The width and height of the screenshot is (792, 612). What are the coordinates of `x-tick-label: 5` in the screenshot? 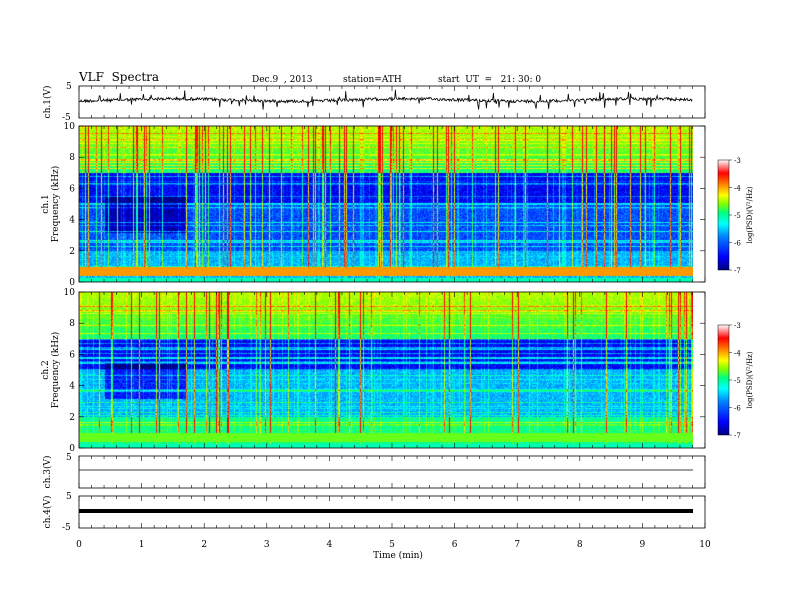 It's located at (392, 545).